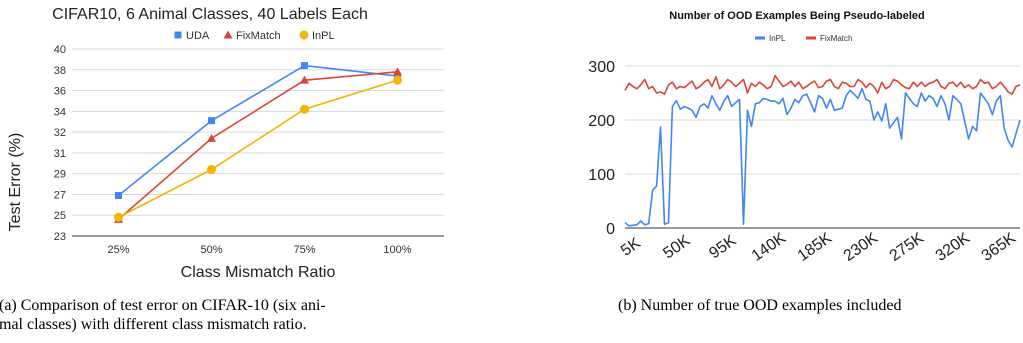 The height and width of the screenshot is (343, 1023). What do you see at coordinates (118, 250) in the screenshot?
I see `chart-a-xtick: 25%` at bounding box center [118, 250].